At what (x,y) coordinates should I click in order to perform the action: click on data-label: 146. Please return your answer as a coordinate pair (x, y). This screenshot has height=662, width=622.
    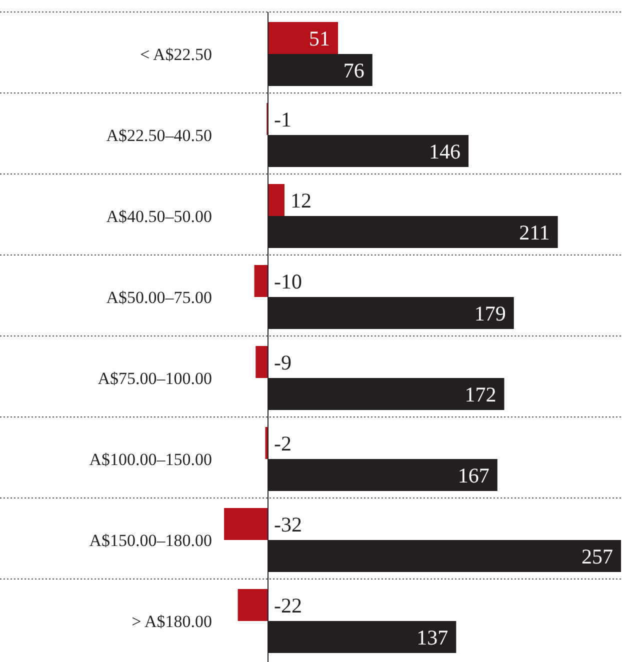
    Looking at the image, I should click on (445, 151).